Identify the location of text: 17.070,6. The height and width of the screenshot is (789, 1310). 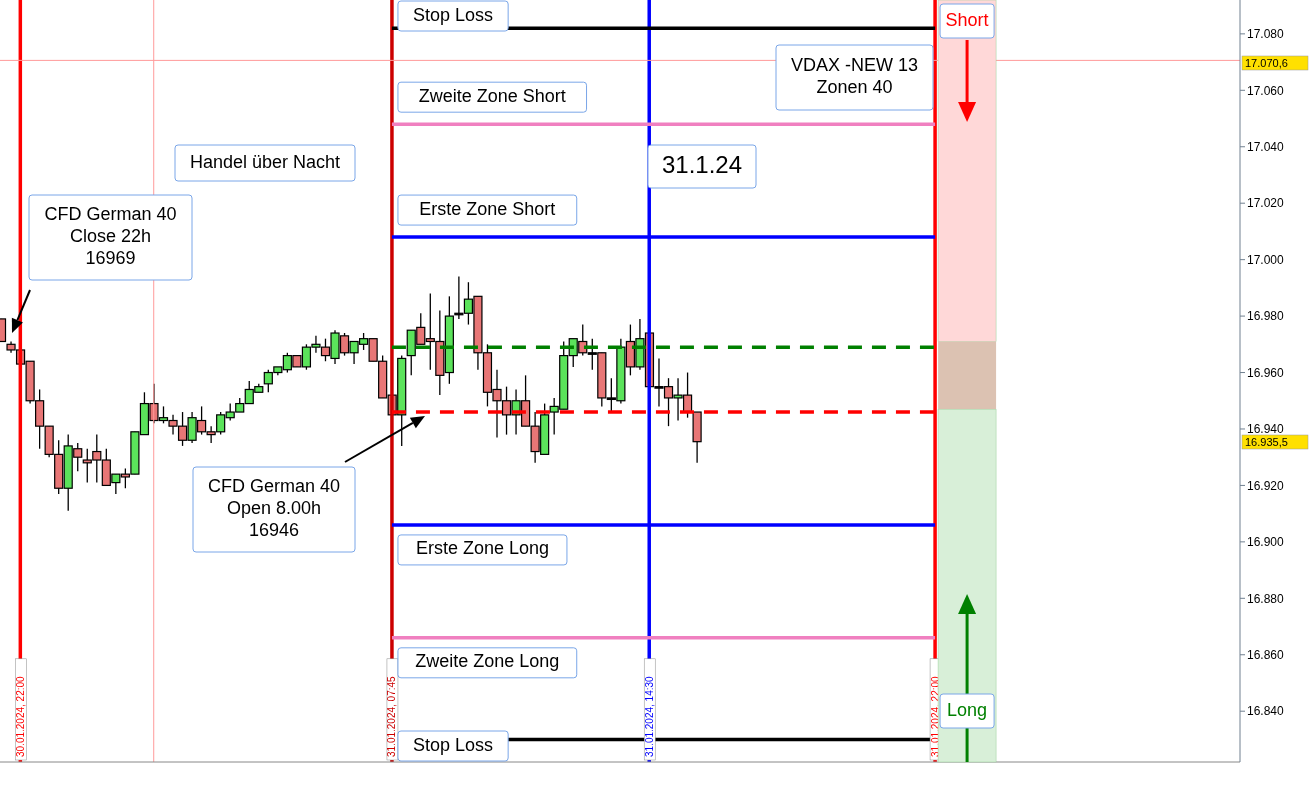
(1266, 63).